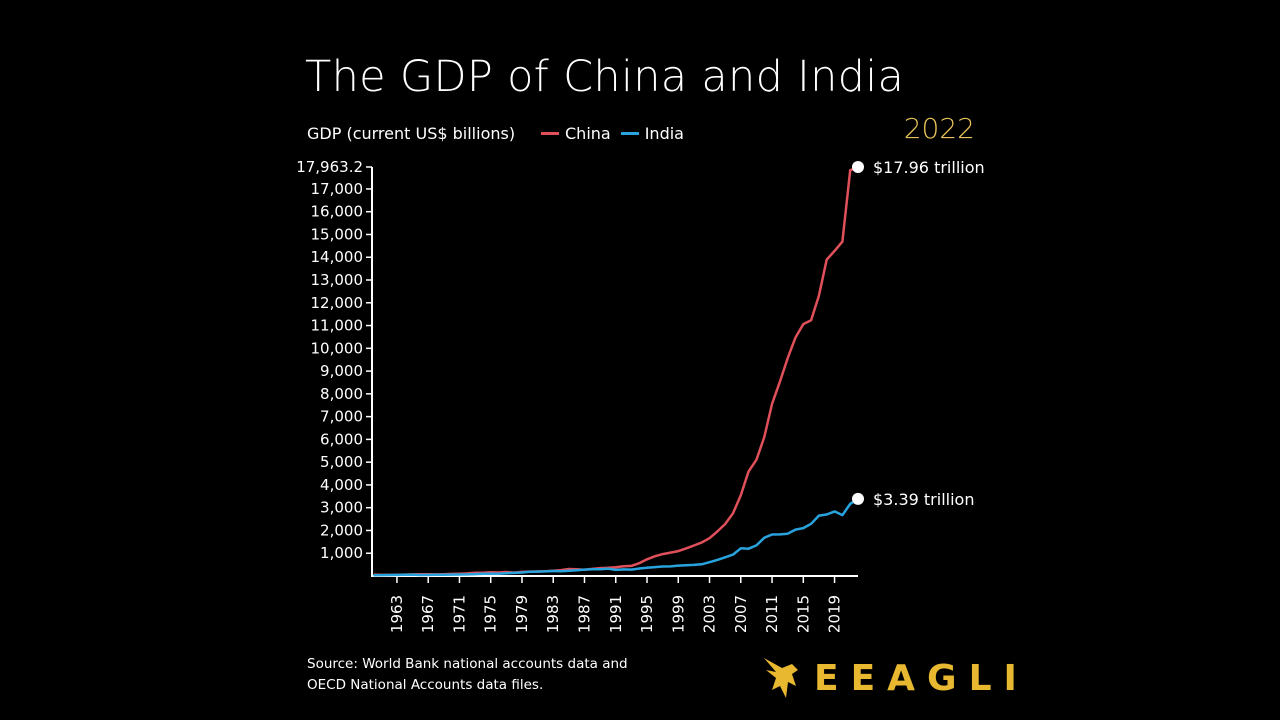 The width and height of the screenshot is (1280, 720). I want to click on x-tick-label: 1979, so click(522, 614).